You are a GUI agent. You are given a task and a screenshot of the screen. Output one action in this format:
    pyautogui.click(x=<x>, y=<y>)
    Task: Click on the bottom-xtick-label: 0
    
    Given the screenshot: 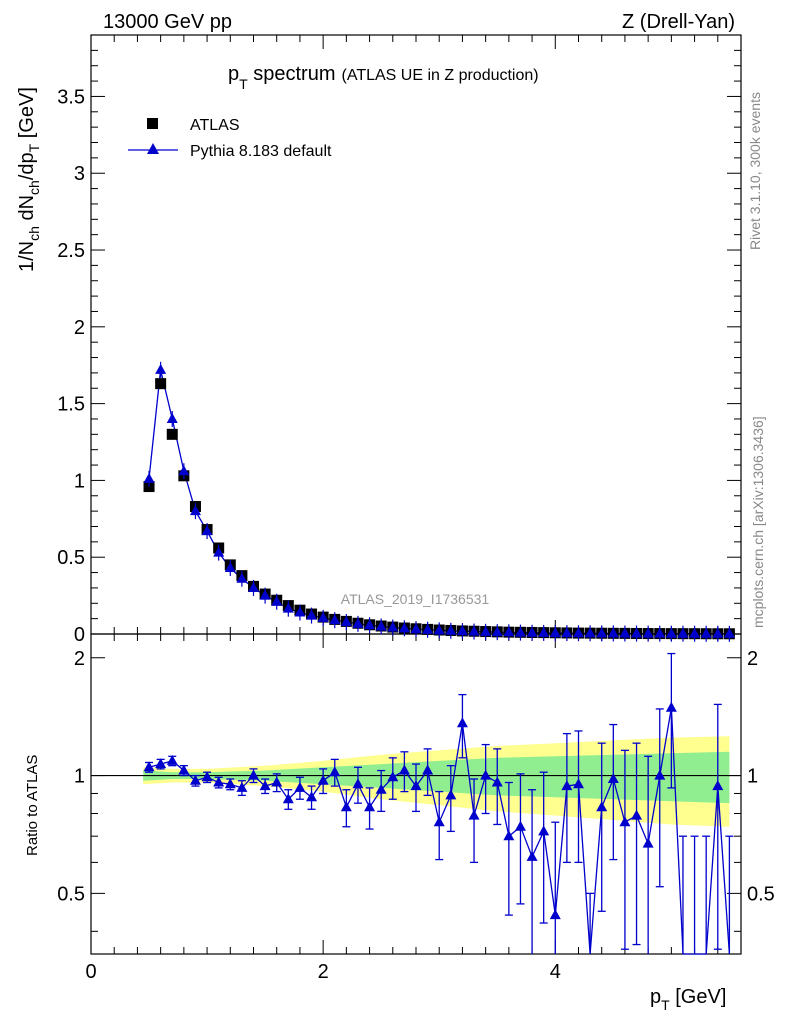 What is the action you would take?
    pyautogui.click(x=90, y=972)
    